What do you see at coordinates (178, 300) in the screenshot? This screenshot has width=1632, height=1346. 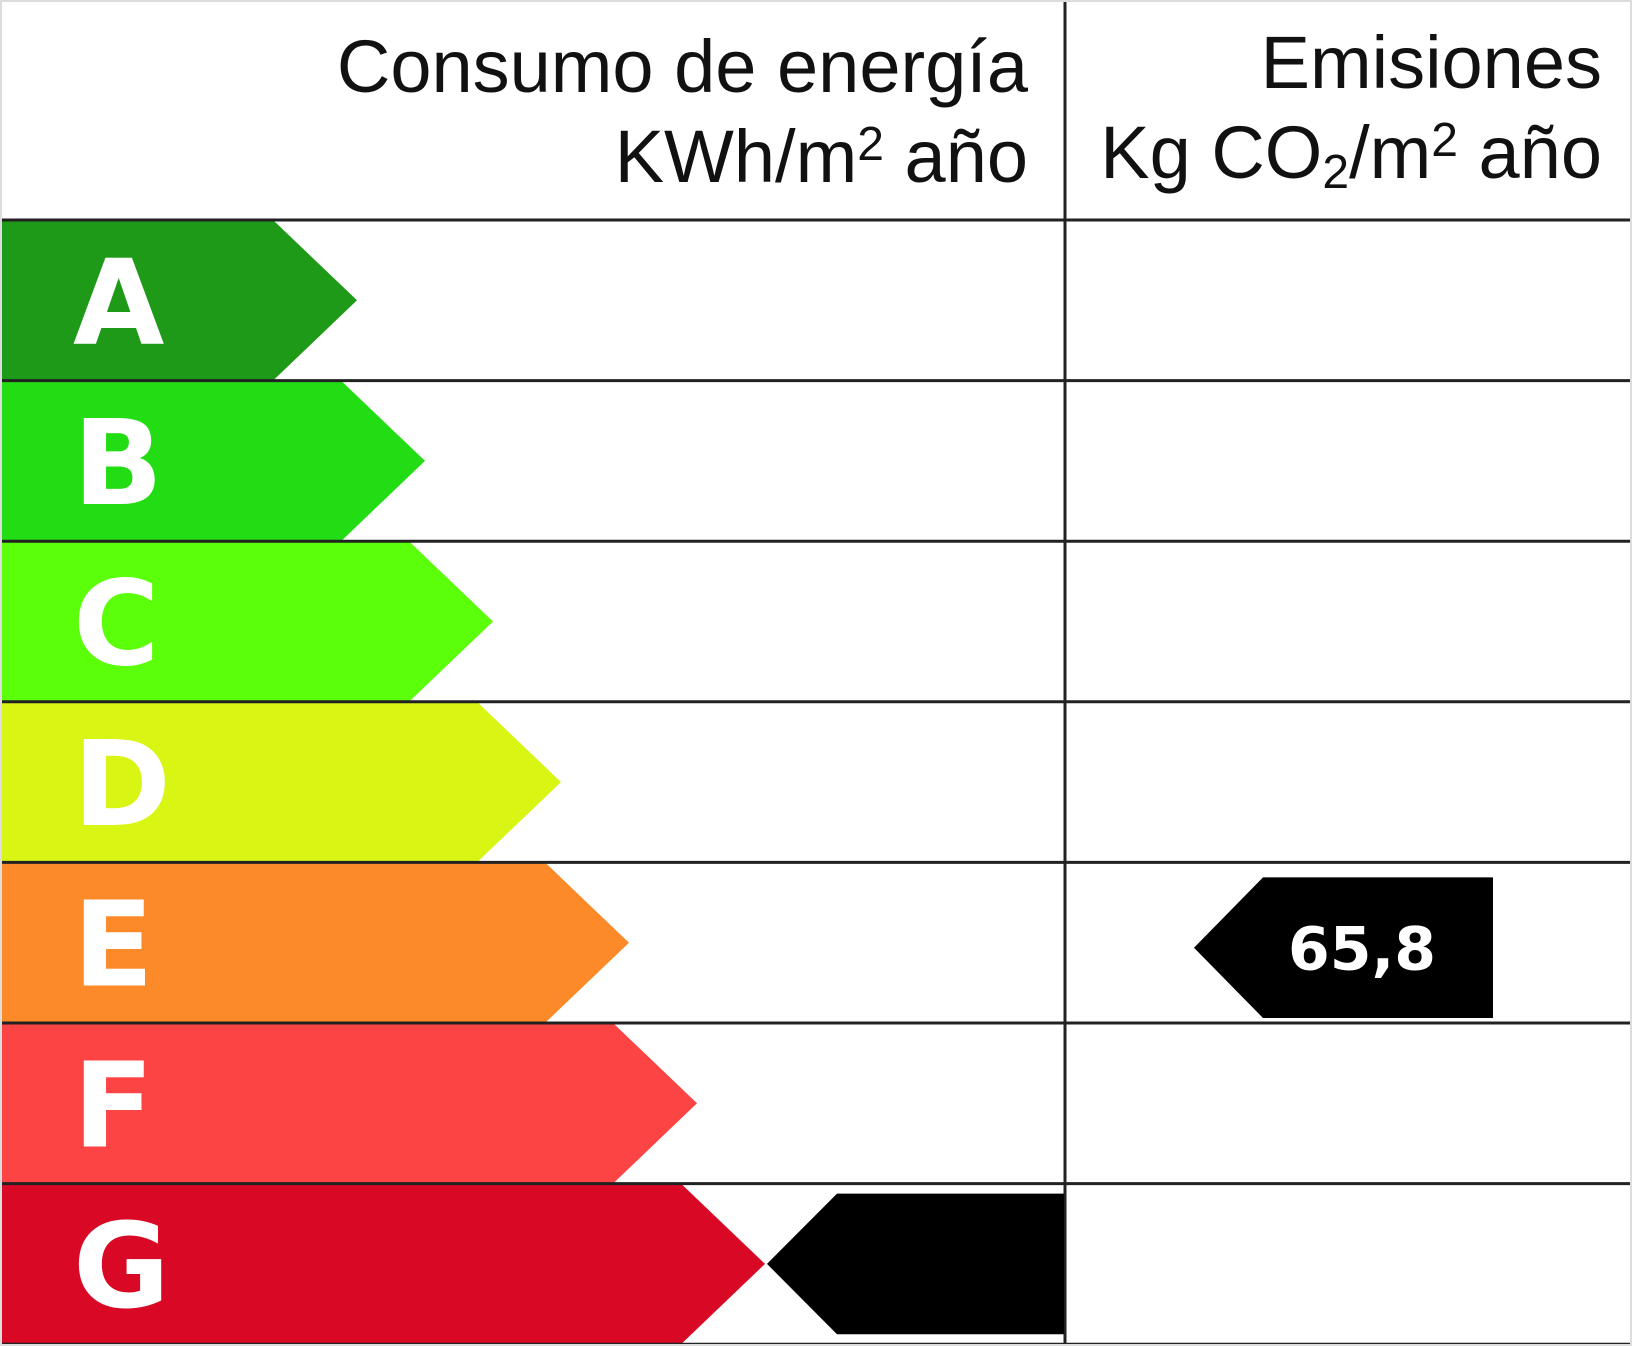 I see `rating-bar-a` at bounding box center [178, 300].